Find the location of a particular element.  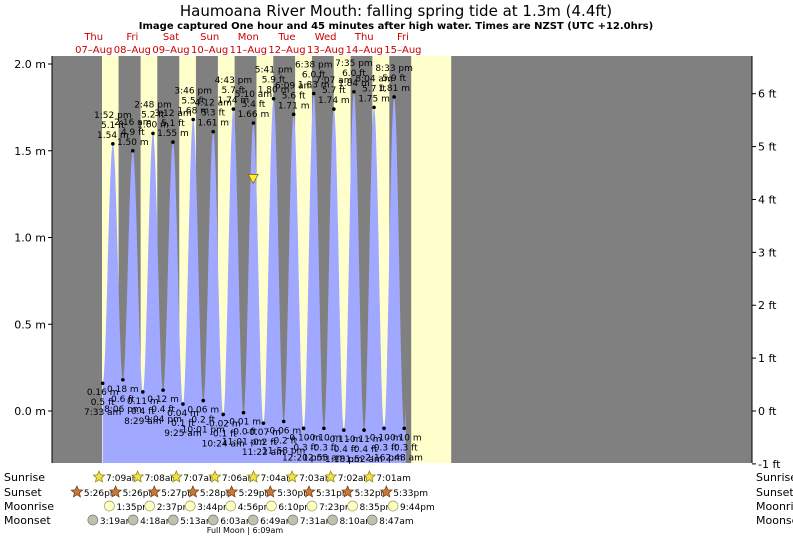

high-tide-ft: 5.3 ft is located at coordinates (213, 114).